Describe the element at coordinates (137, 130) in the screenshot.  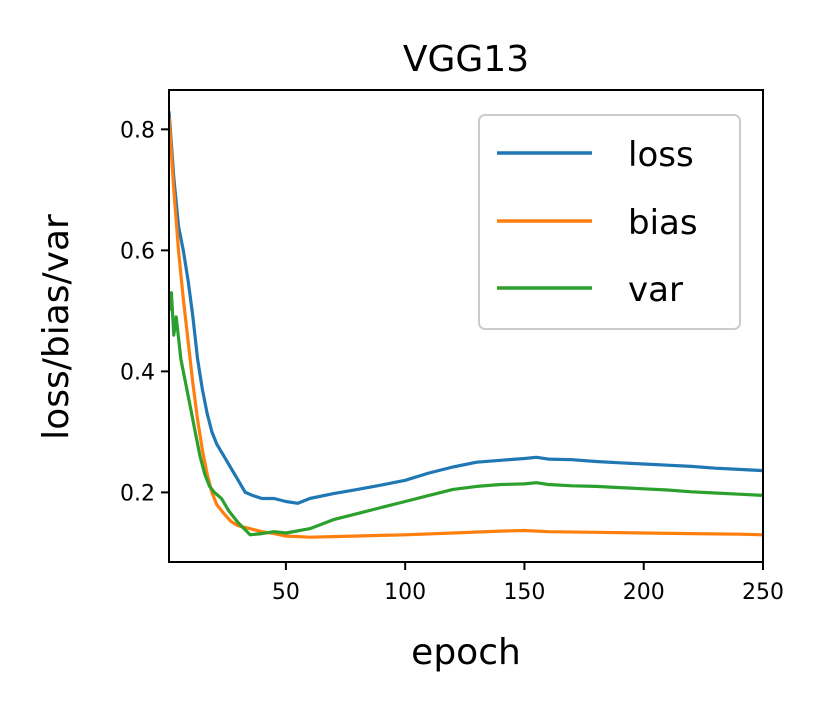
I see `y-tick-label: 0.8` at that location.